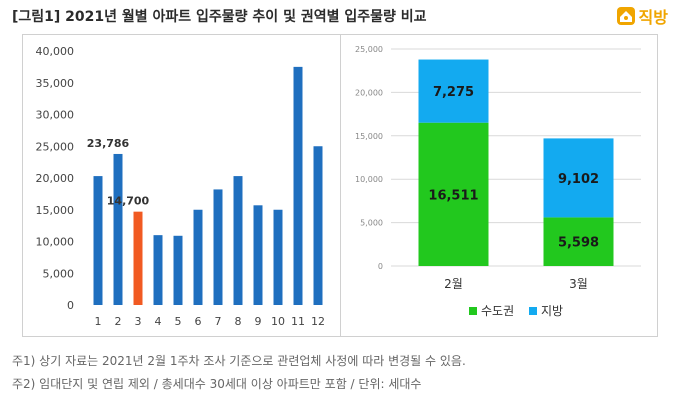 This screenshot has height=401, width=680. I want to click on y-tick-label: 30,000, so click(55, 115).